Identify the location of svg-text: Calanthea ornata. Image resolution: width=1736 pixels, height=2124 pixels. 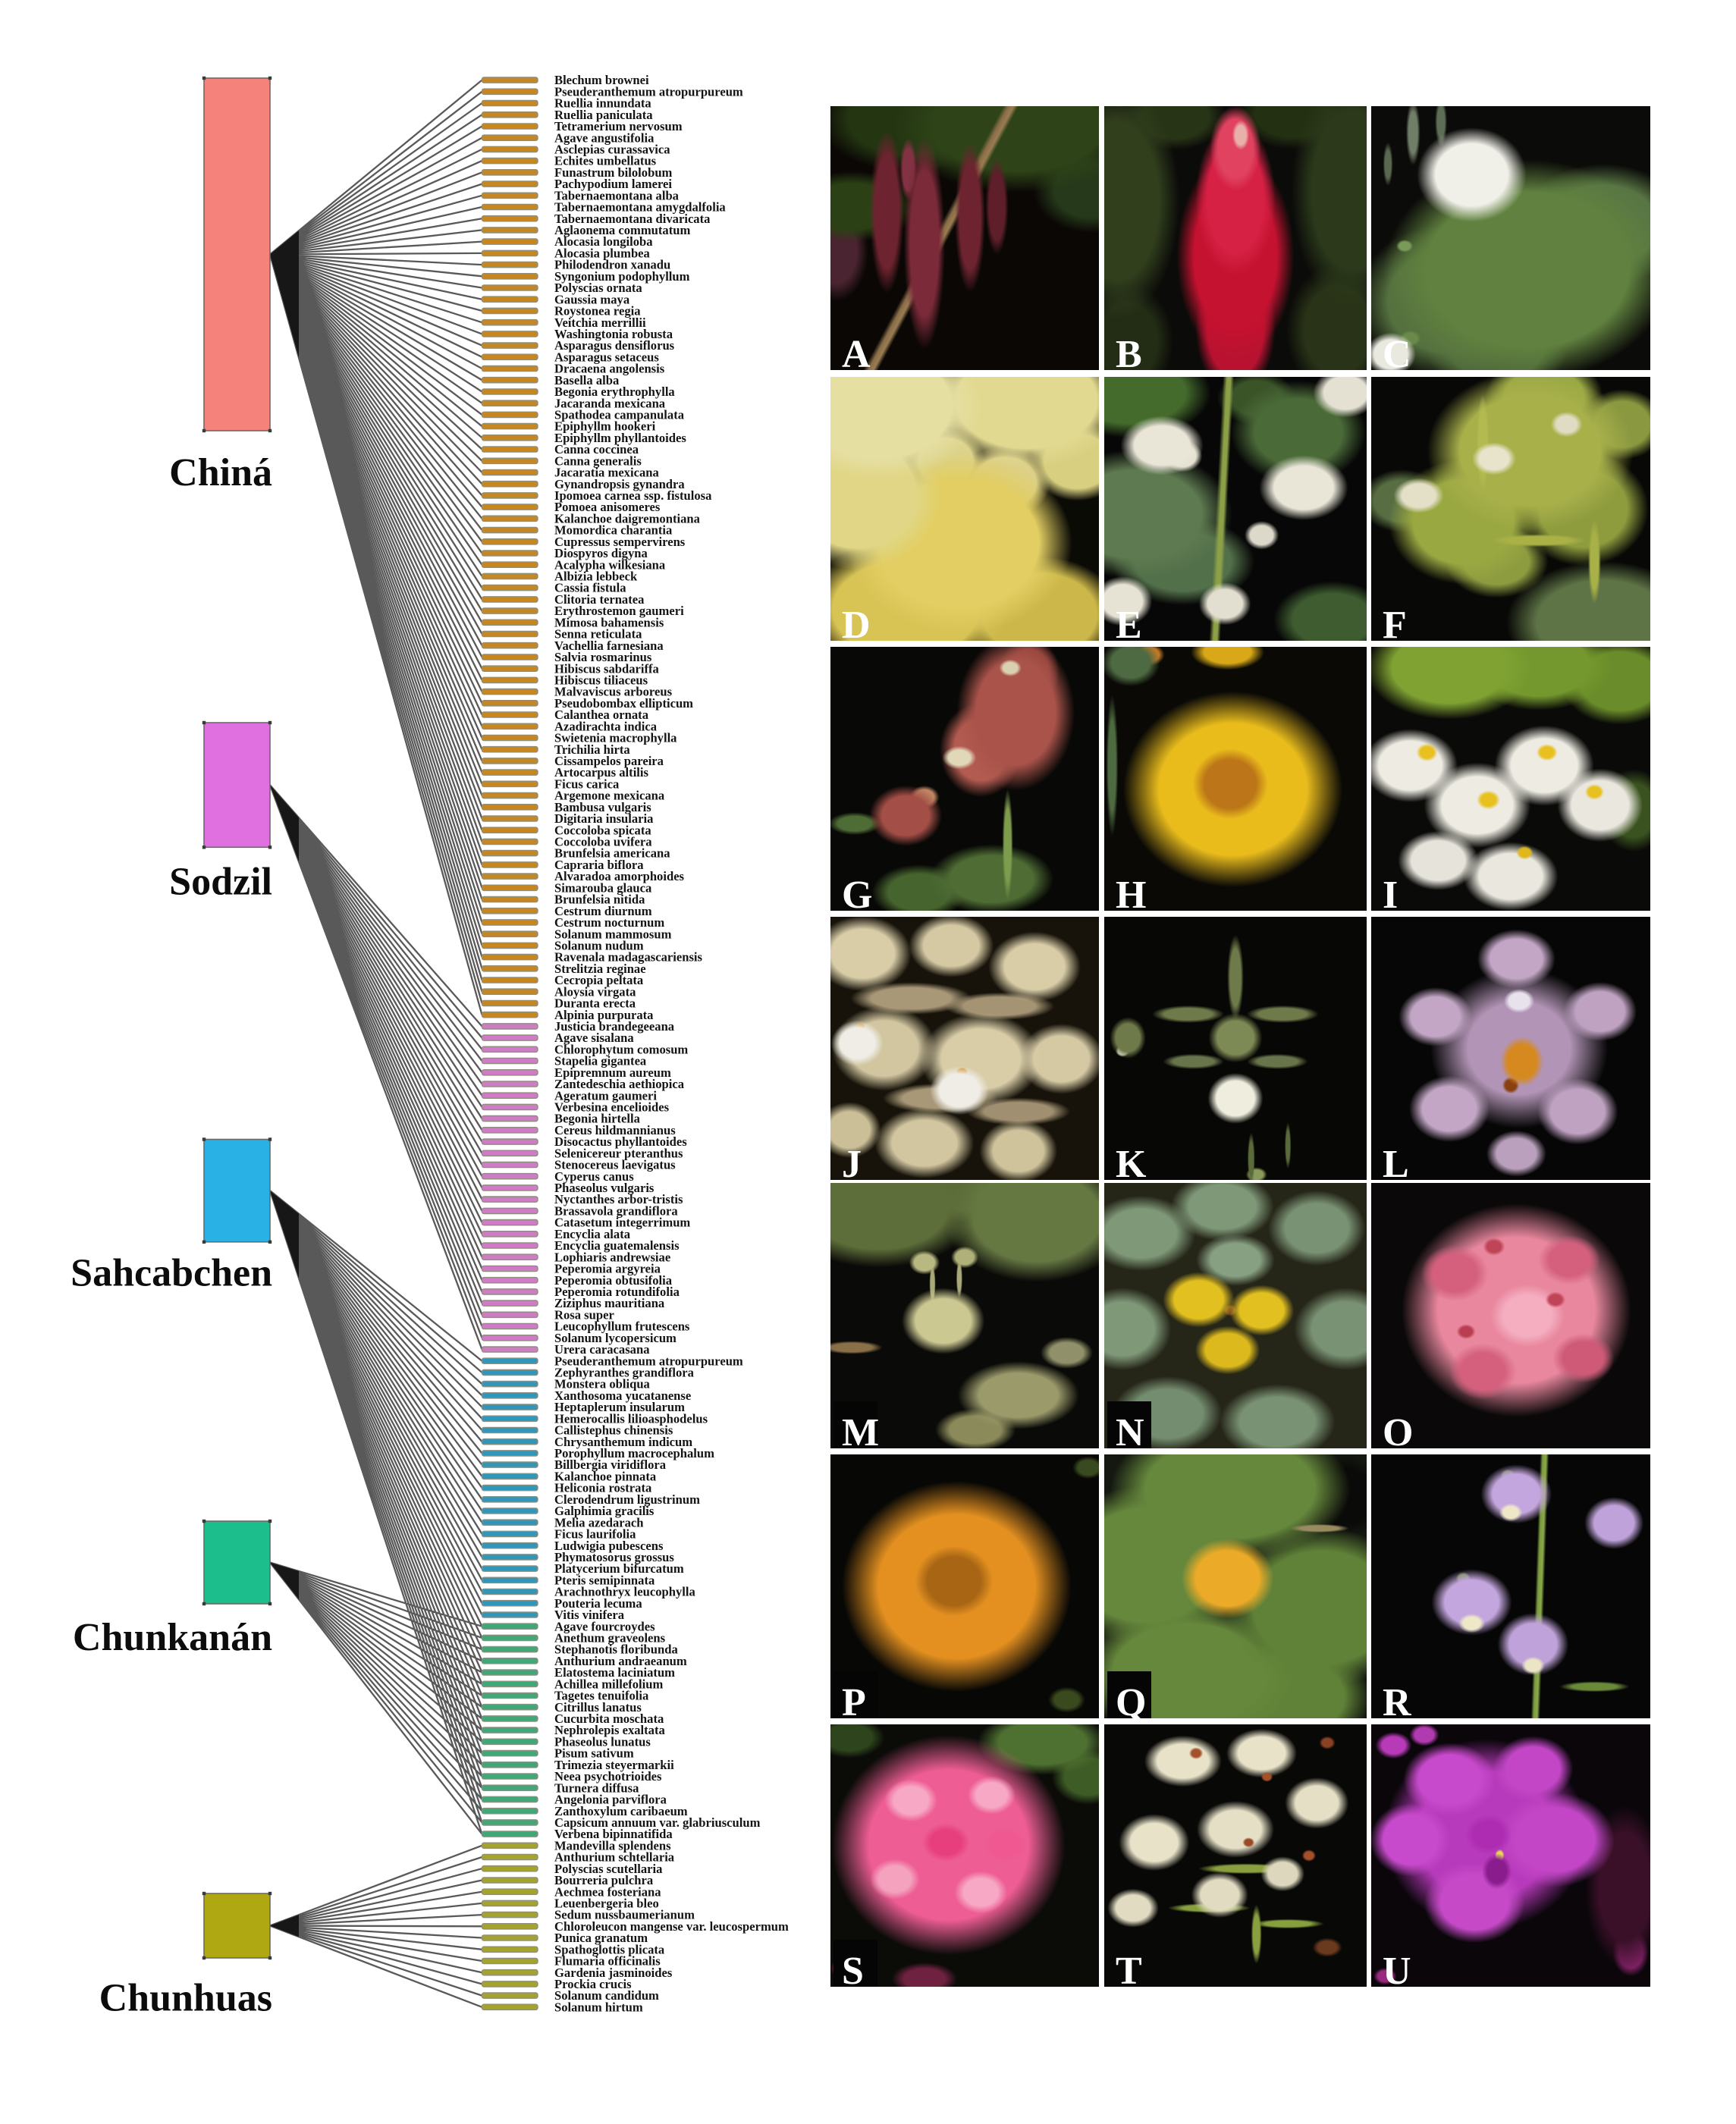
(601, 714).